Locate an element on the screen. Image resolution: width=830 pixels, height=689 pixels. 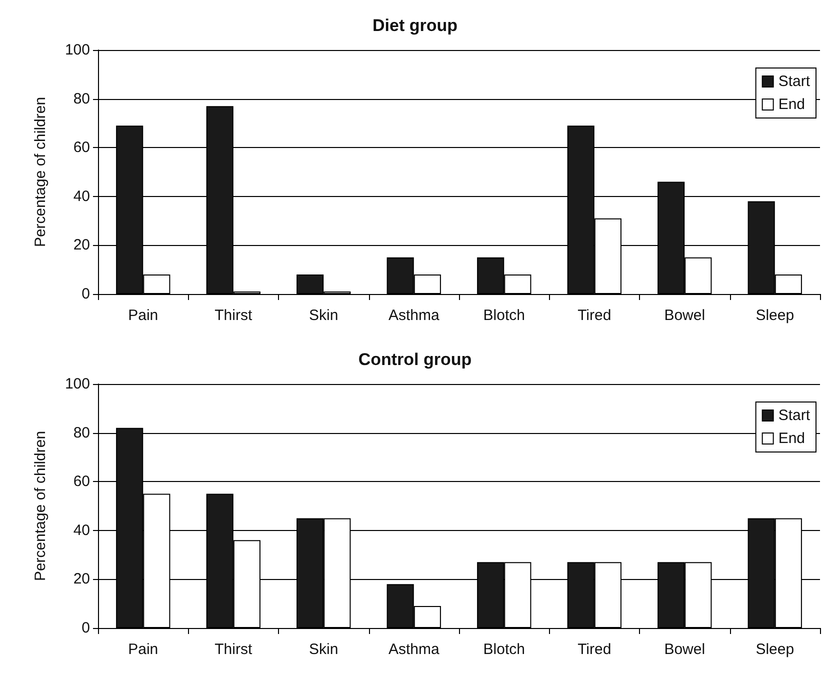
chart-title: Diet group is located at coordinates (415, 25).